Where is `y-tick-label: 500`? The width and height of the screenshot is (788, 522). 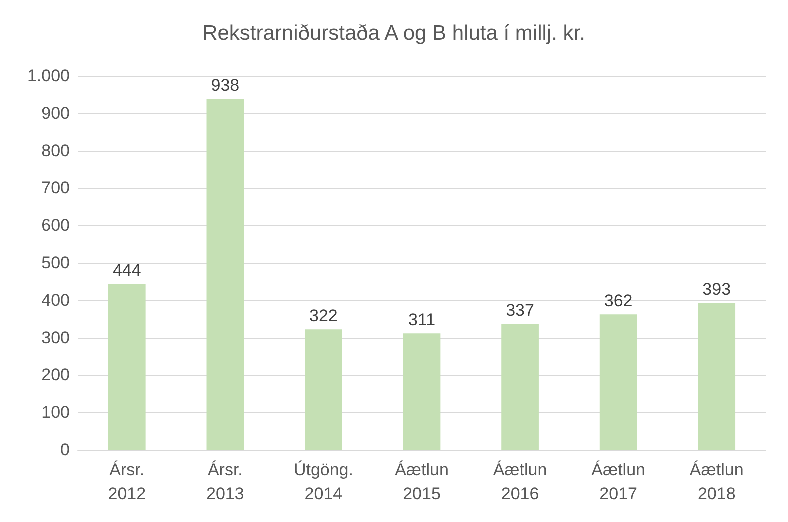
y-tick-label: 500 is located at coordinates (56, 263).